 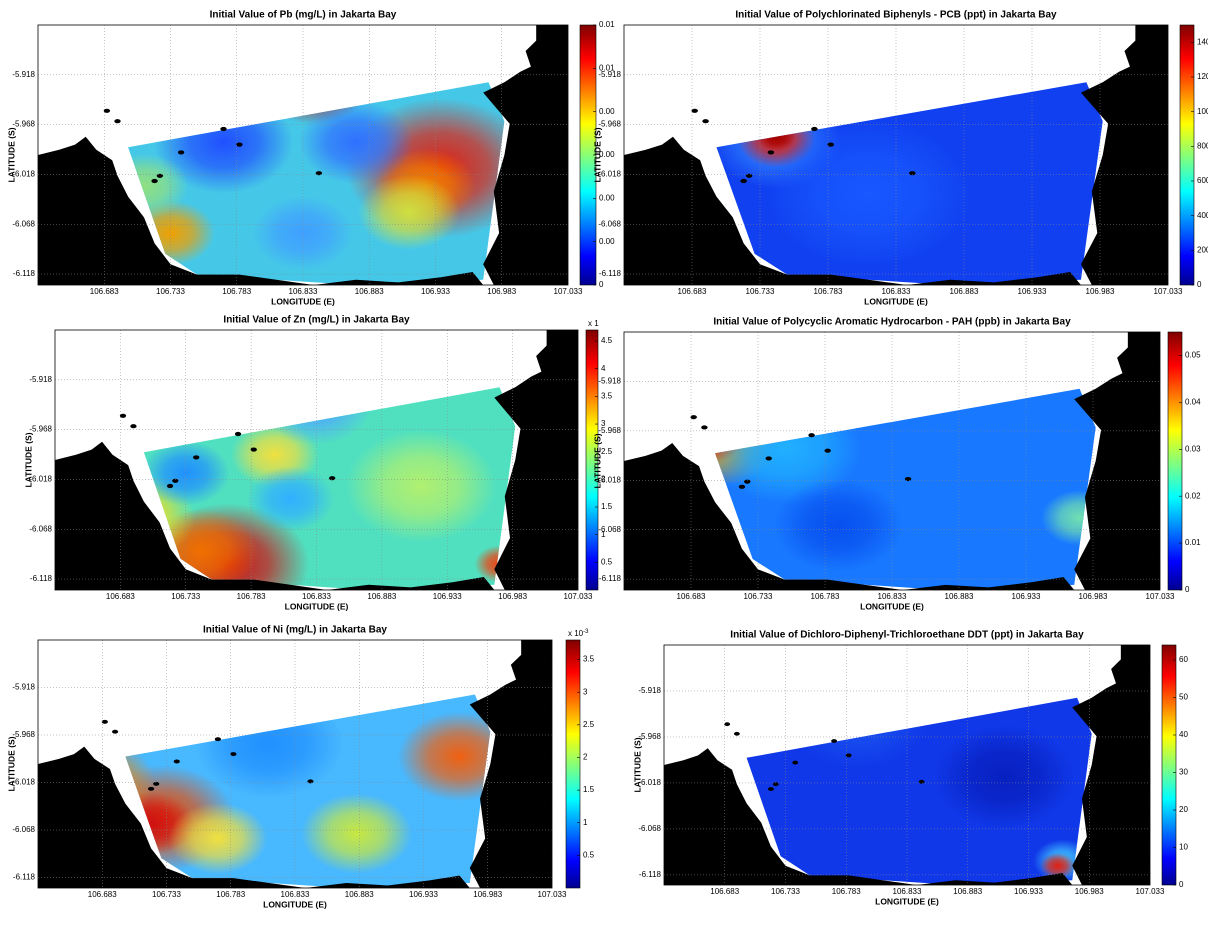 I want to click on colorbar-tick-label: 50, so click(x=1183, y=697).